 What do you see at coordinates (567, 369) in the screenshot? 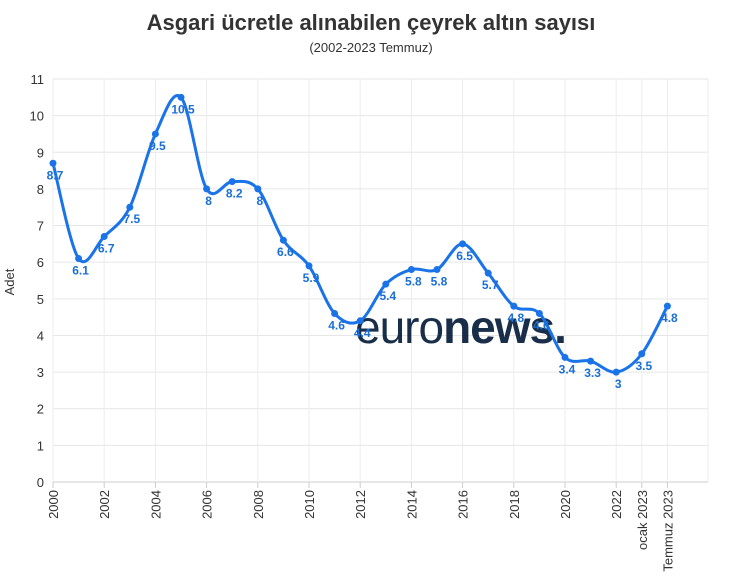
I see `data-label: 3.4` at bounding box center [567, 369].